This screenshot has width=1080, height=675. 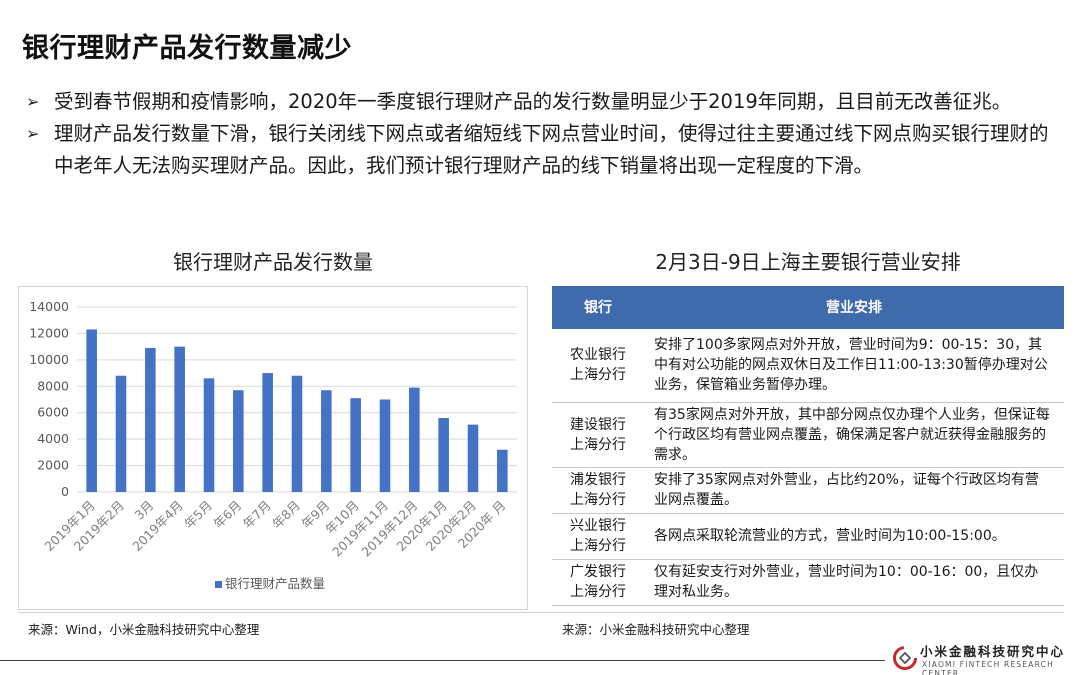 What do you see at coordinates (993, 651) in the screenshot?
I see `logo-name-cn: 小米金融科技研究中心` at bounding box center [993, 651].